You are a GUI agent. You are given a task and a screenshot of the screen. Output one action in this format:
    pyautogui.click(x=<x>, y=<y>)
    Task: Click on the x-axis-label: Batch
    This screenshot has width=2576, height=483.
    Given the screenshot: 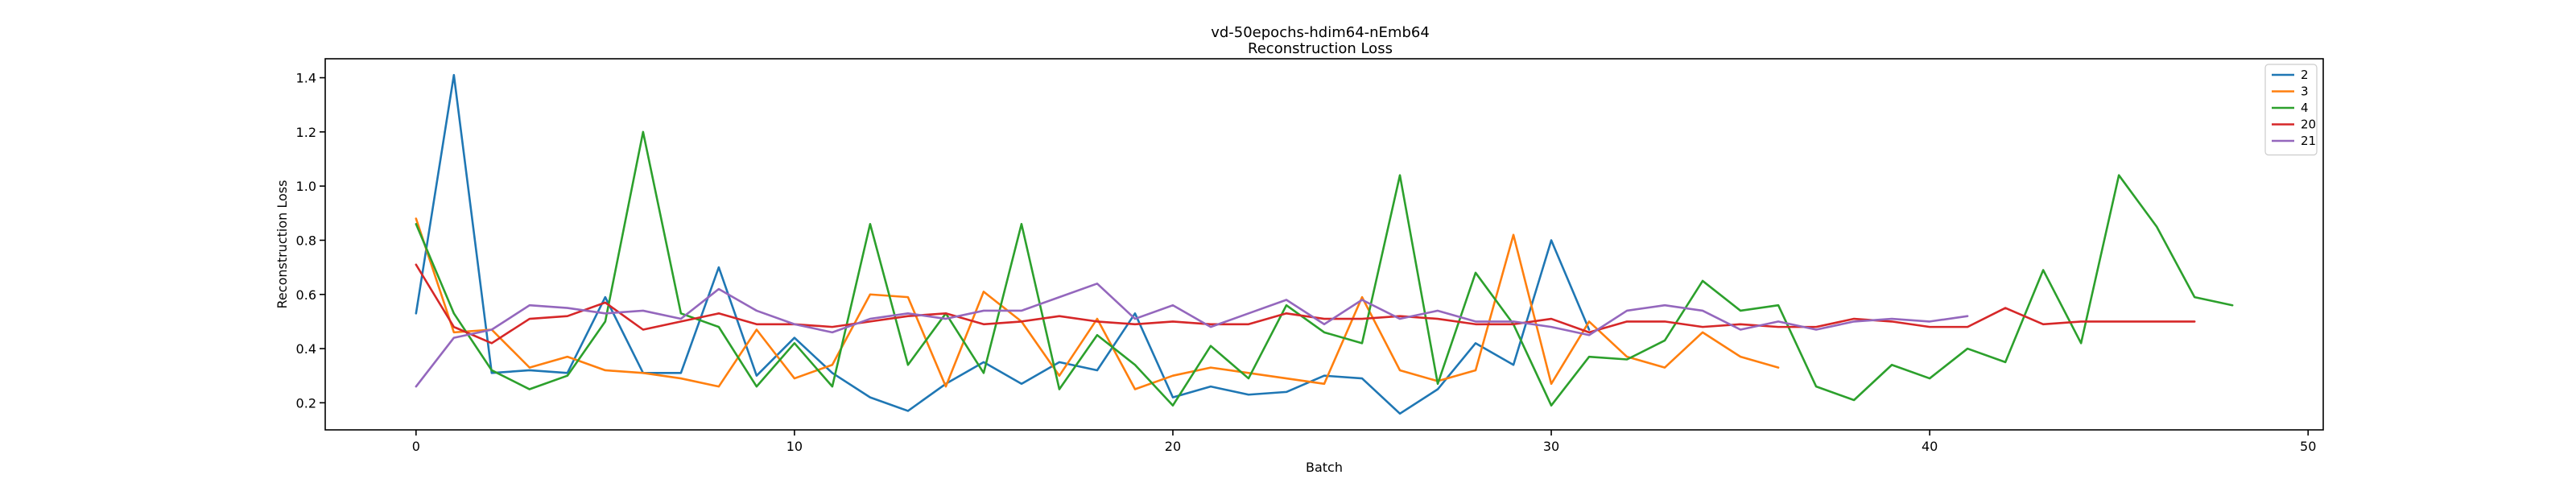 What is the action you would take?
    pyautogui.click(x=1324, y=467)
    